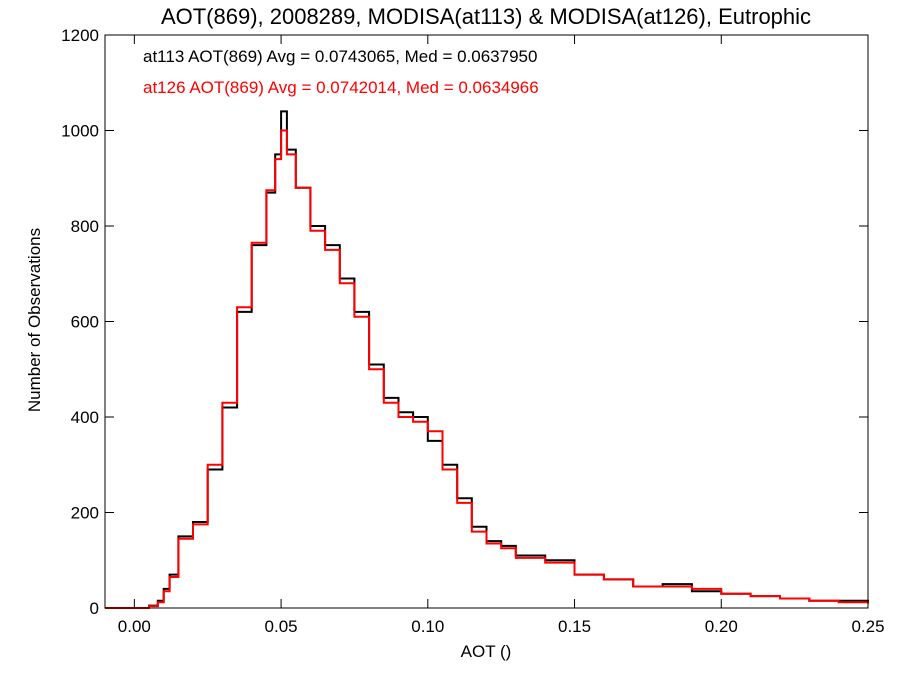 This screenshot has width=900, height=675. What do you see at coordinates (574, 626) in the screenshot?
I see `x-tick-label: 0.15` at bounding box center [574, 626].